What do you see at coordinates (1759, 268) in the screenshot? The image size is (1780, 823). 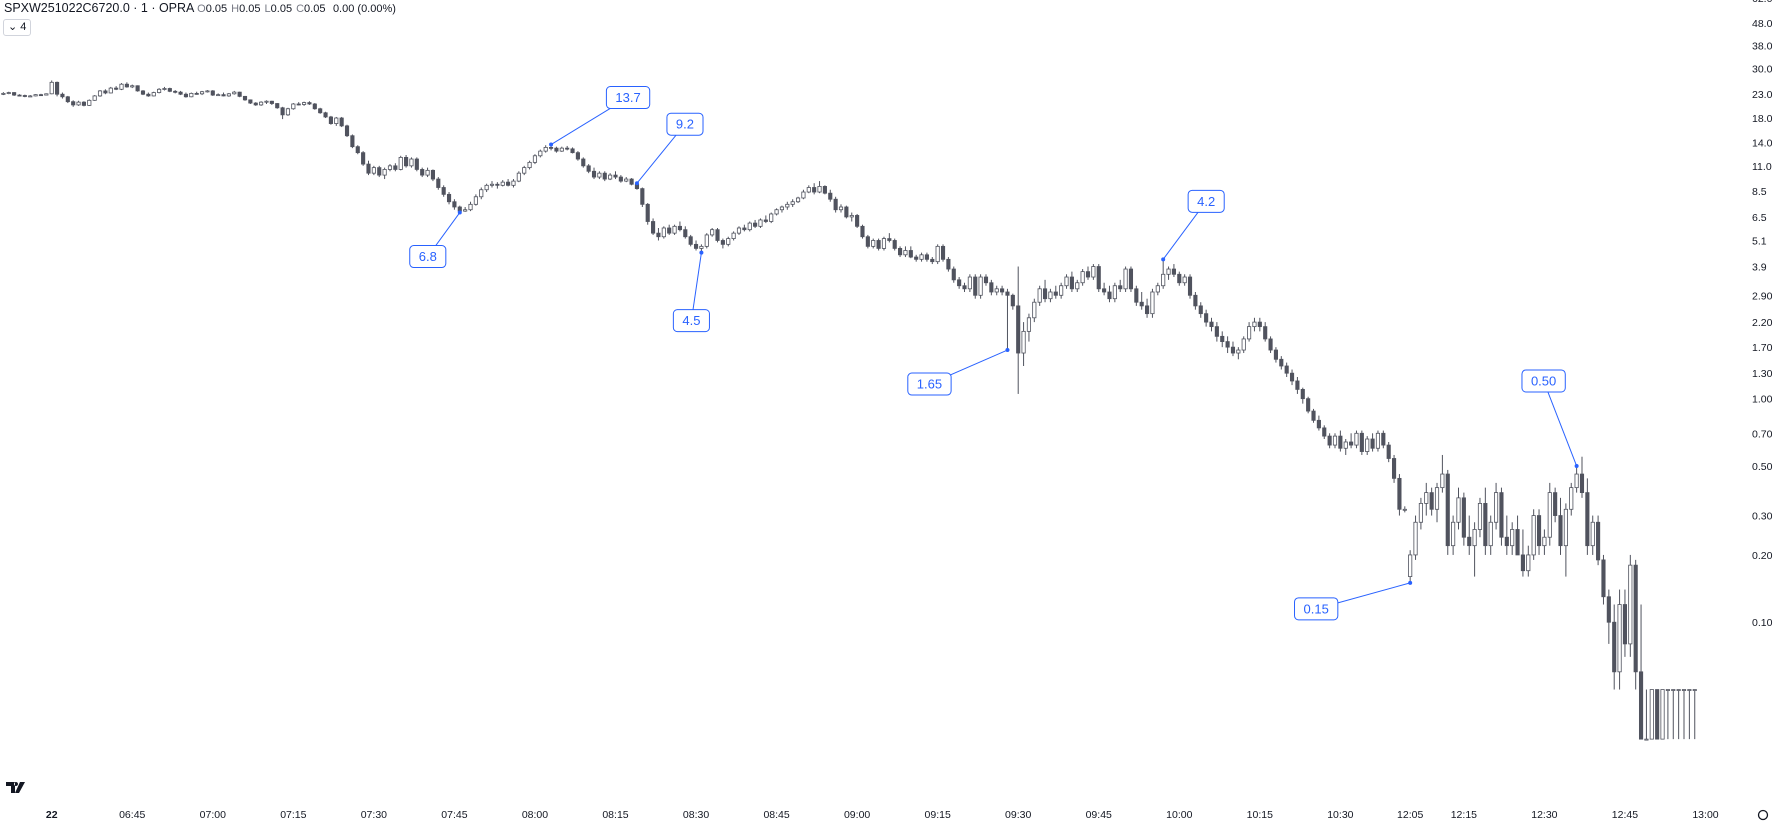 I see `y-tick-label: 3.9` at bounding box center [1759, 268].